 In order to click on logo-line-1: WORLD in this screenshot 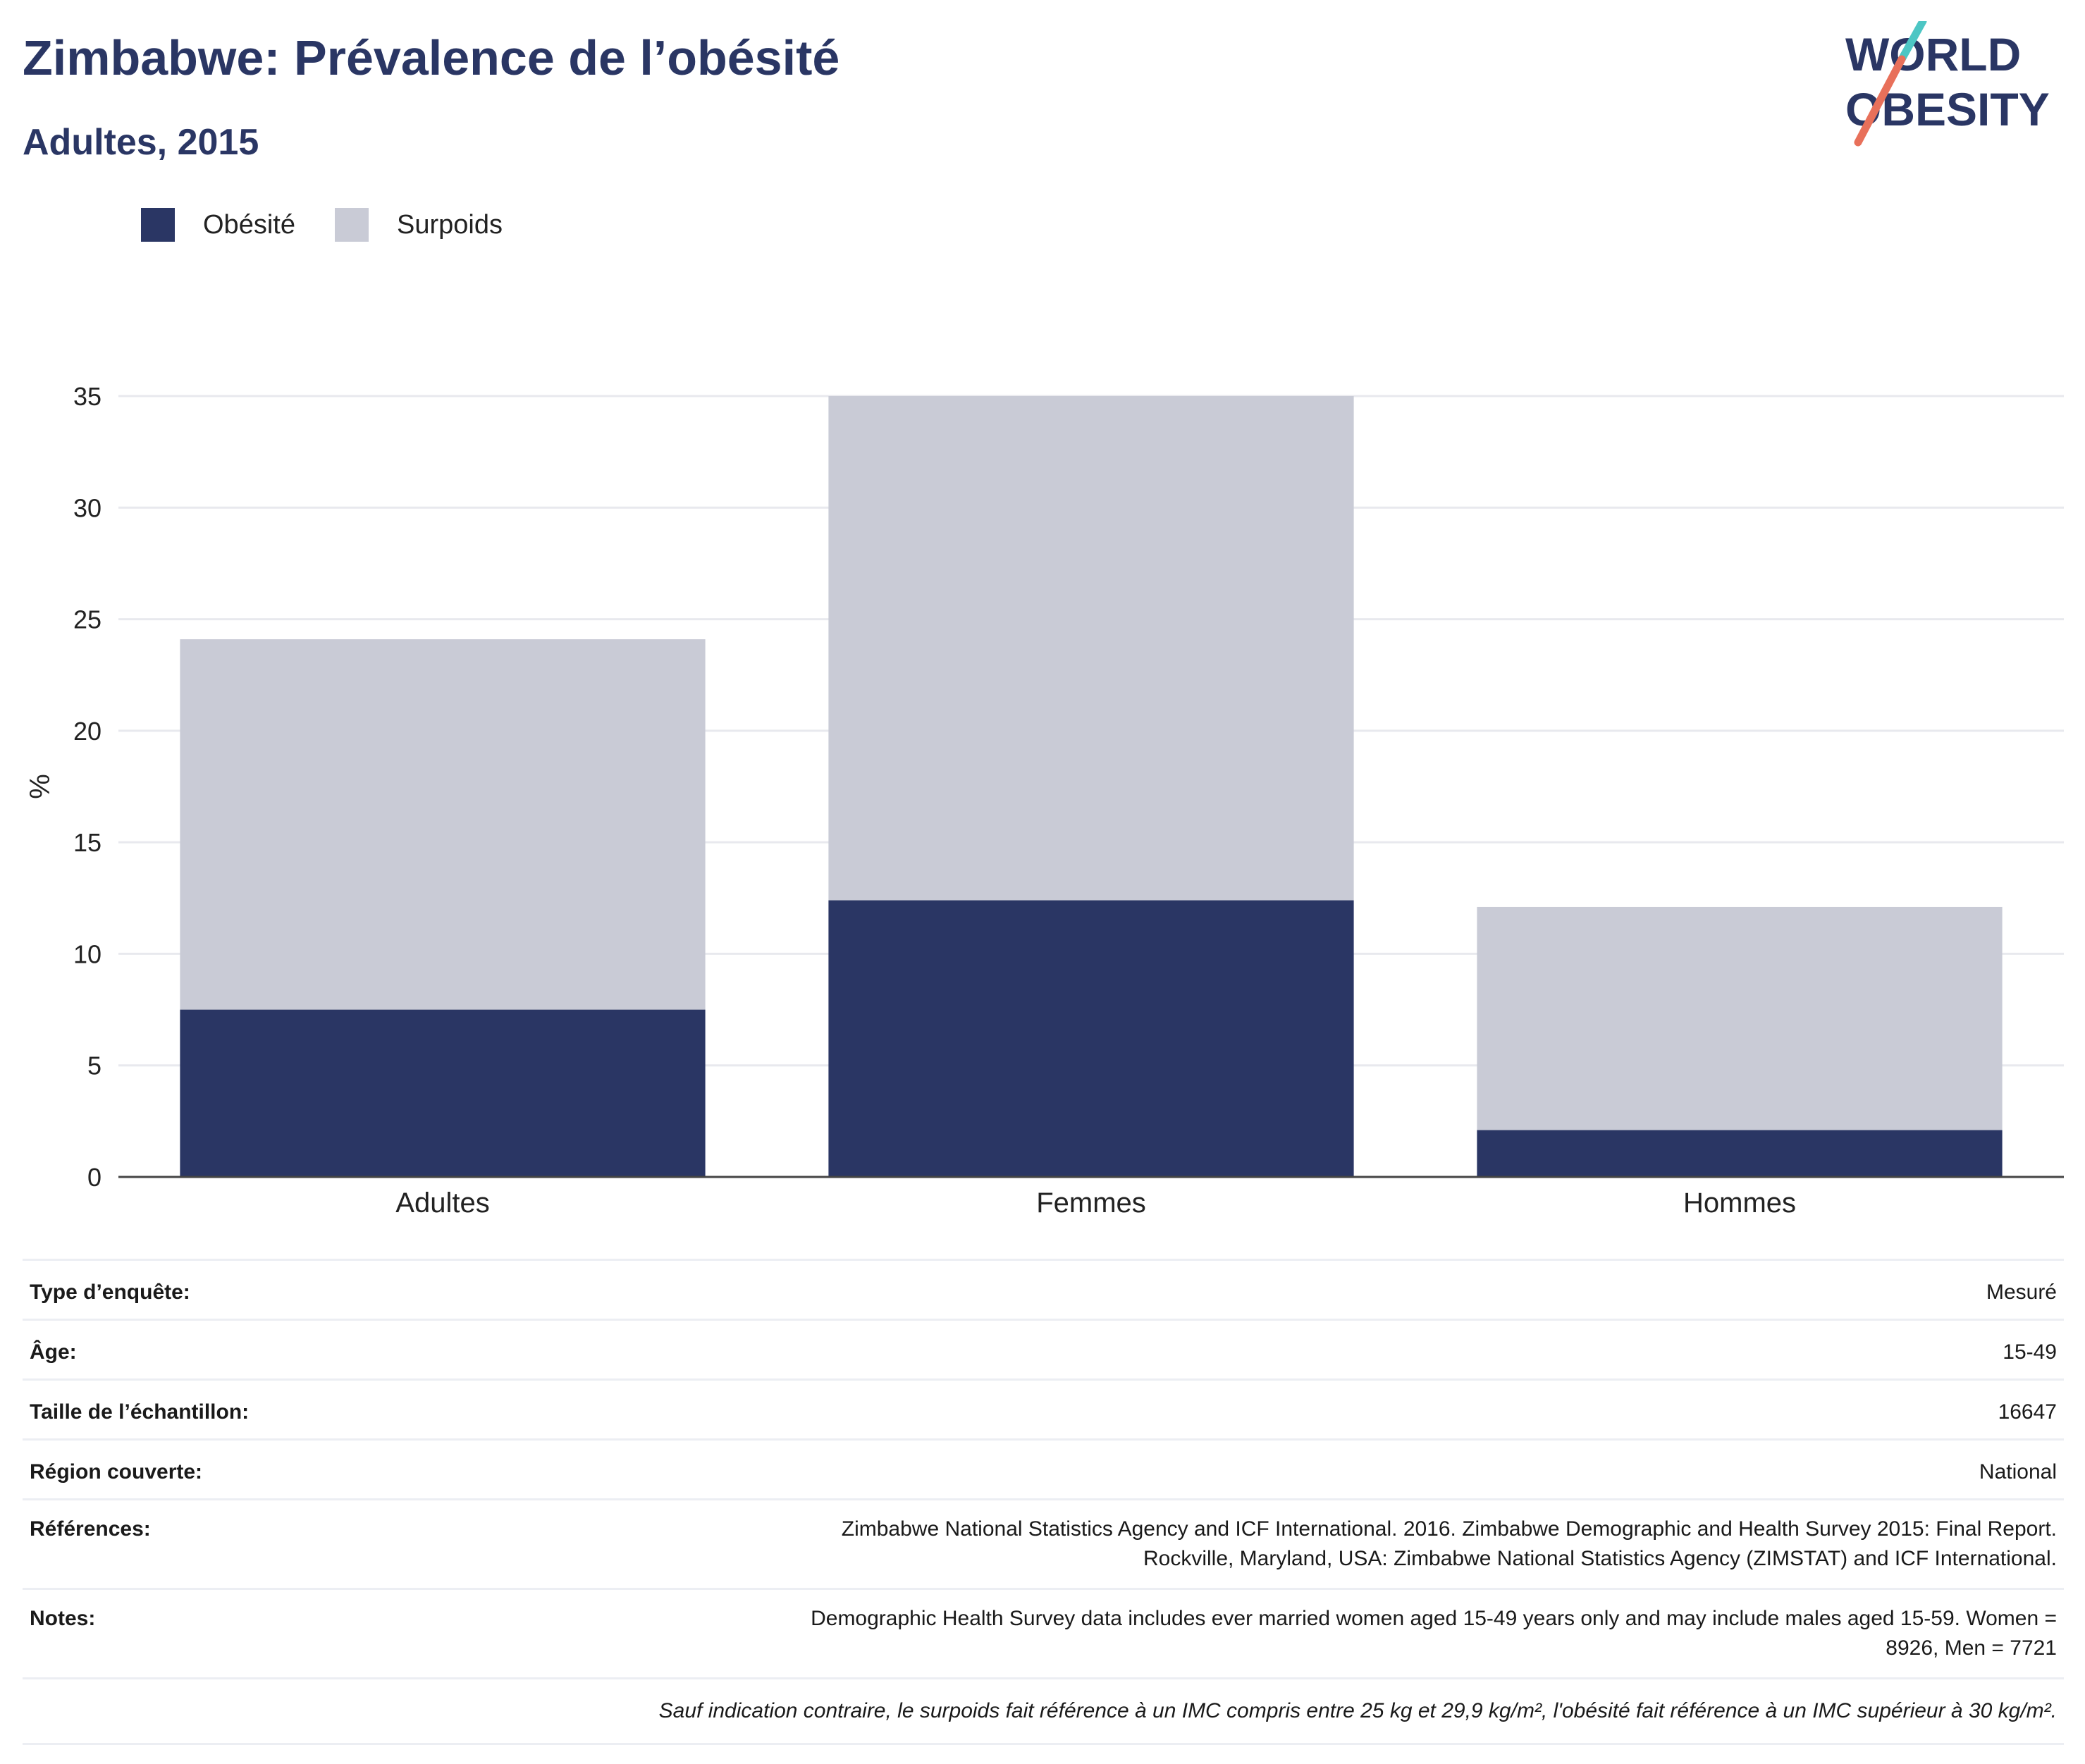, I will do `click(1933, 54)`.